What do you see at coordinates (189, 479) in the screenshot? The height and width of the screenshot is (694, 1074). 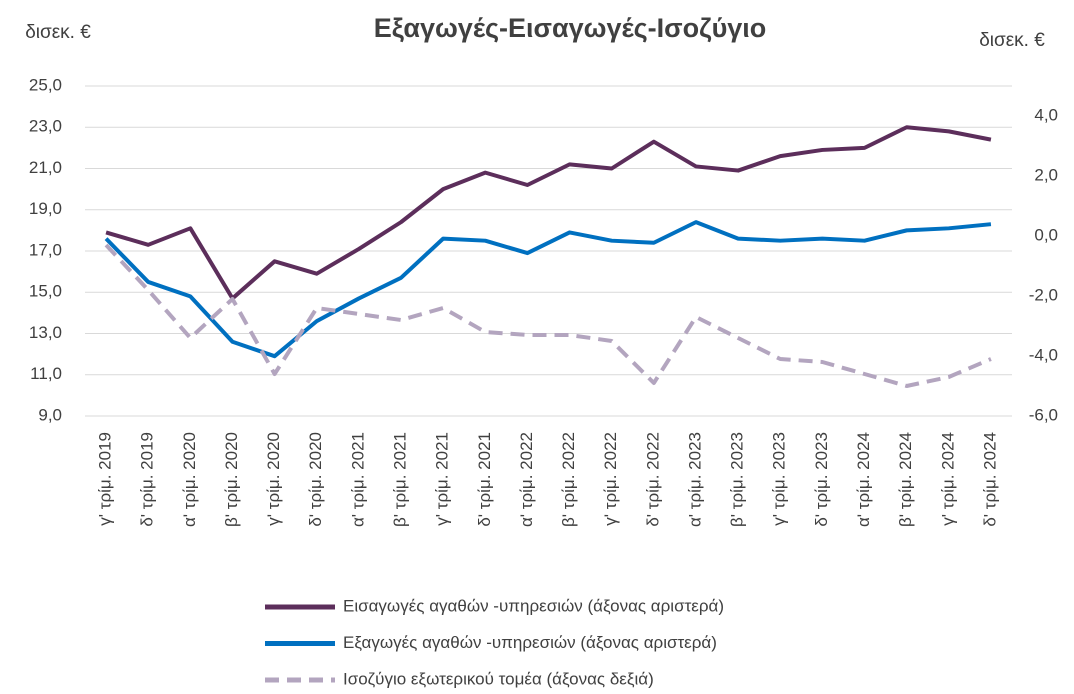 I see `x-tick-label: α' τρίμ. 2020` at bounding box center [189, 479].